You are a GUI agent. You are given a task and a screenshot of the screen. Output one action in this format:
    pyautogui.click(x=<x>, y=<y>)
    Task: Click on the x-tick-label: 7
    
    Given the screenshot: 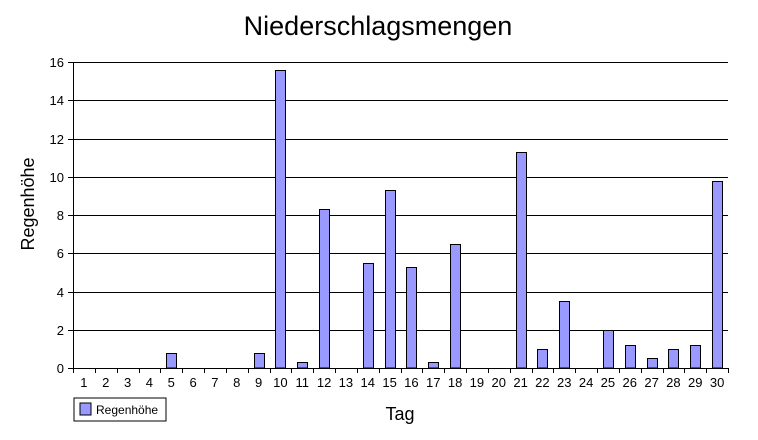 What is the action you would take?
    pyautogui.click(x=214, y=382)
    